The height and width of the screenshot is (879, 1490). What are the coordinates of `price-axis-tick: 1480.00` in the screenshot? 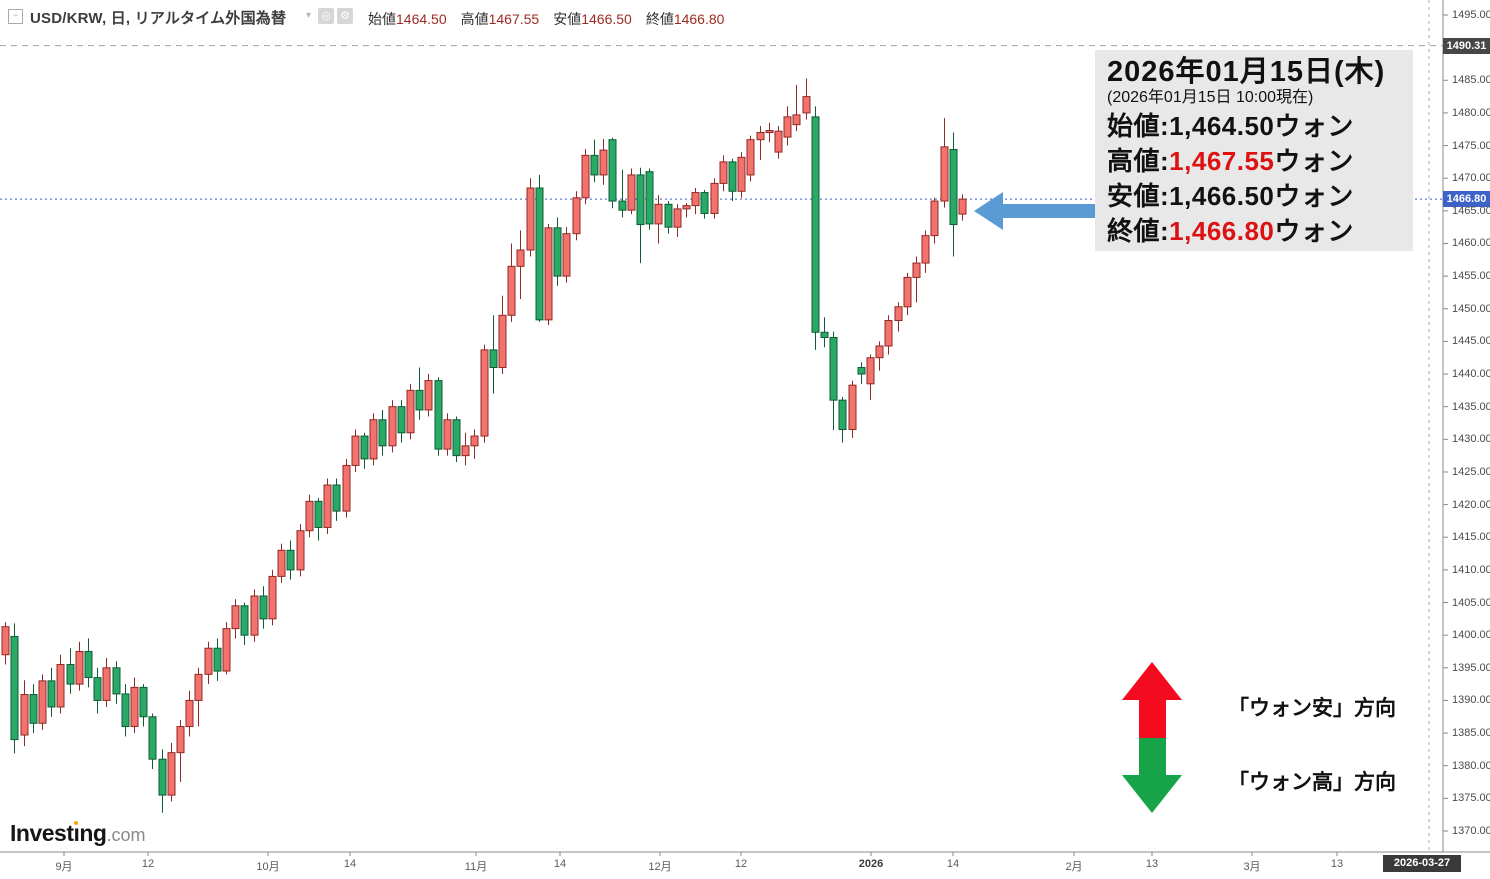 It's located at (1471, 112).